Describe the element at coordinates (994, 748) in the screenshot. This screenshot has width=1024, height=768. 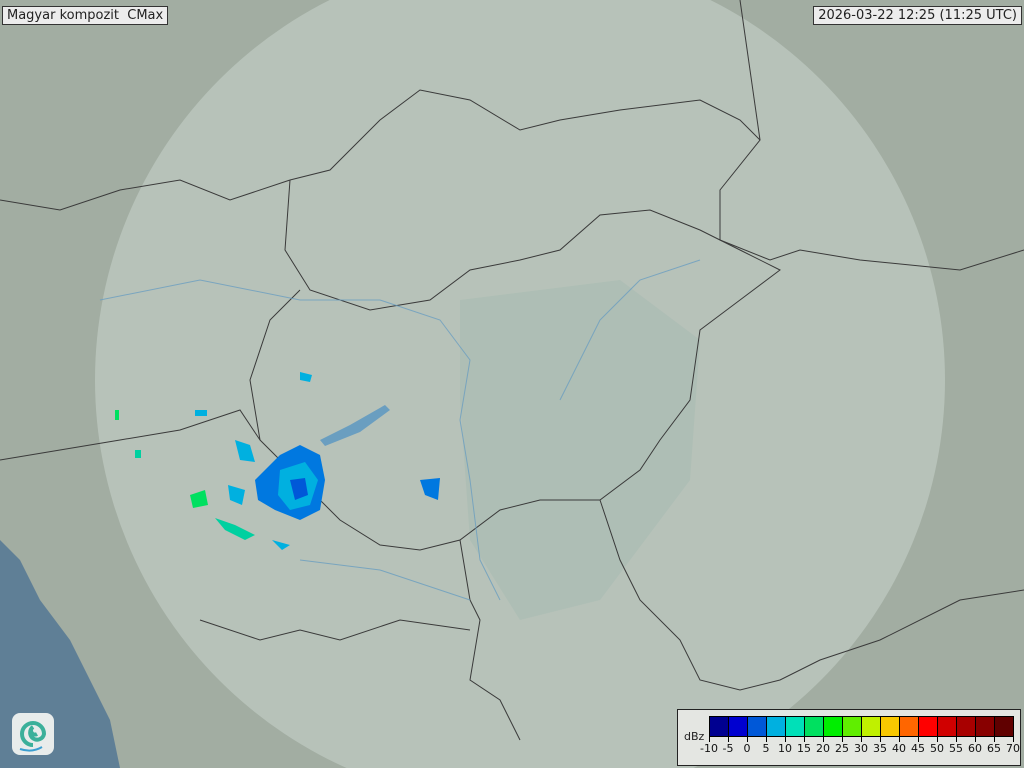
I see `legend-tick-label: 65` at that location.